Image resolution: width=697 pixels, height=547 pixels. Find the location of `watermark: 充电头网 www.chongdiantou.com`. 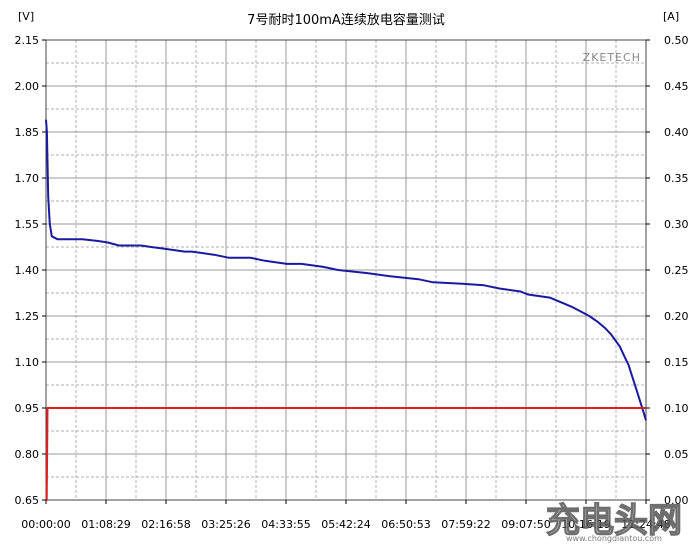

watermark: 充电头网 www.chongdiantou.com is located at coordinates (613, 521).